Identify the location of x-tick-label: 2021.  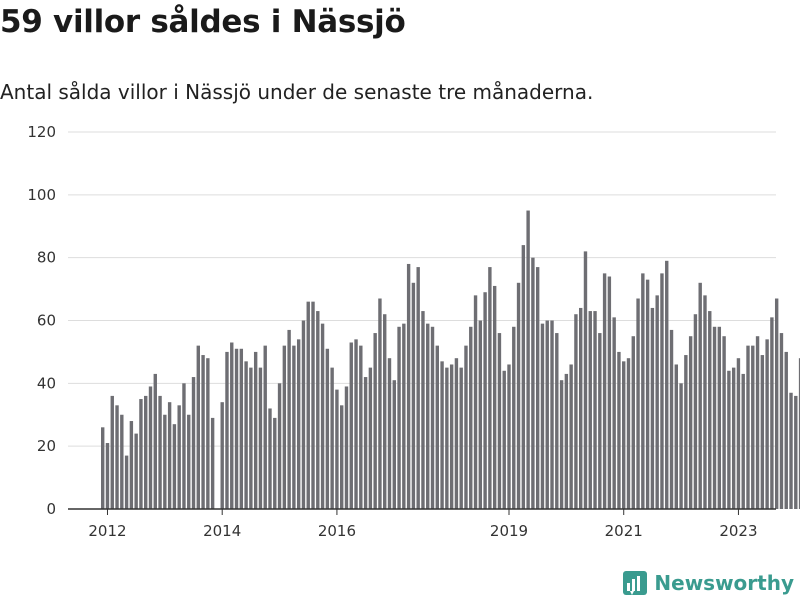
(624, 531).